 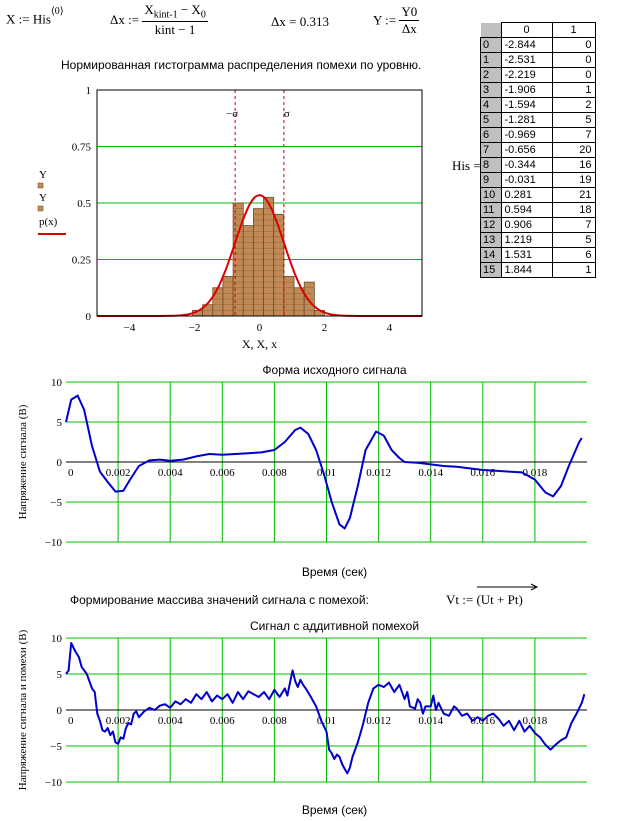 What do you see at coordinates (57, 11) in the screenshot?
I see `x-def-sup: ⟨0⟩` at bounding box center [57, 11].